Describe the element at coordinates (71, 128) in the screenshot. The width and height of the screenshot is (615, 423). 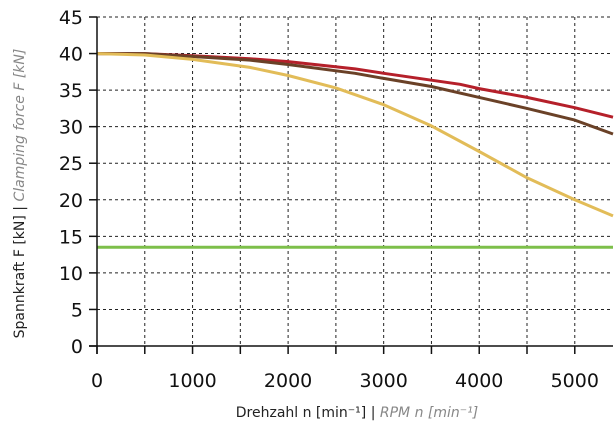
I see `y-tick-label: 30` at that location.